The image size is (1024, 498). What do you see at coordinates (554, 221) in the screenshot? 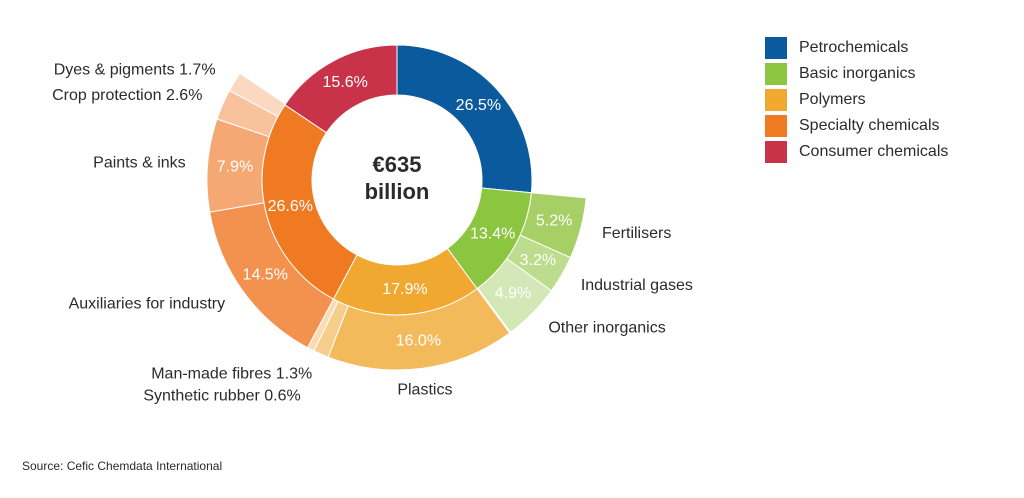
I see `outer-value-label: 5.2%` at bounding box center [554, 221].